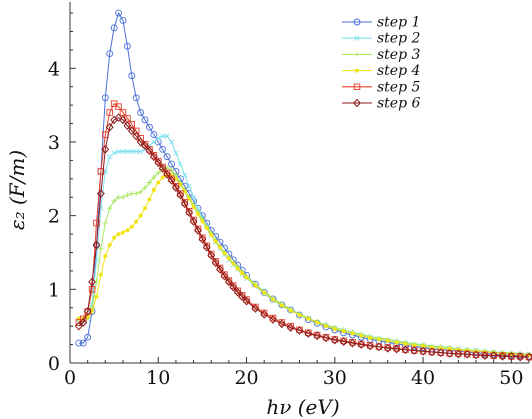 Image resolution: width=532 pixels, height=419 pixels. I want to click on x-tick-label: 40, so click(423, 378).